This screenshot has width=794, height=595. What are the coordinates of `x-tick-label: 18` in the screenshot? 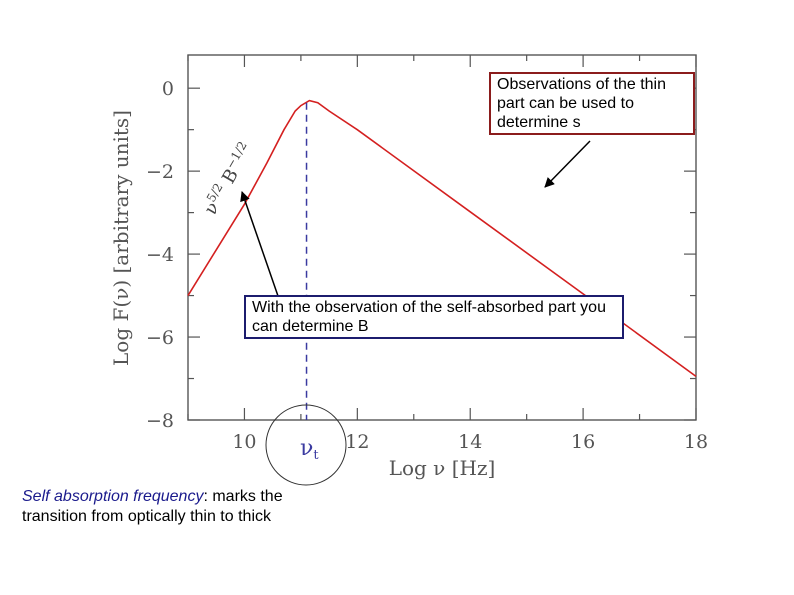 It's located at (696, 442).